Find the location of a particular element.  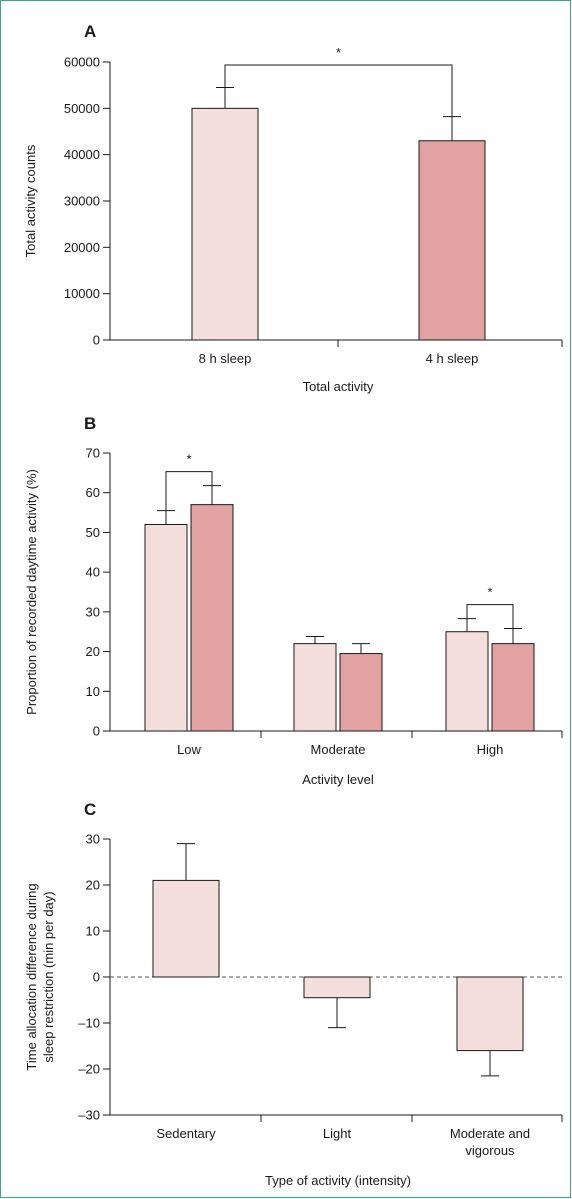

panel-a-y-tick-label: 40000 is located at coordinates (82, 154).